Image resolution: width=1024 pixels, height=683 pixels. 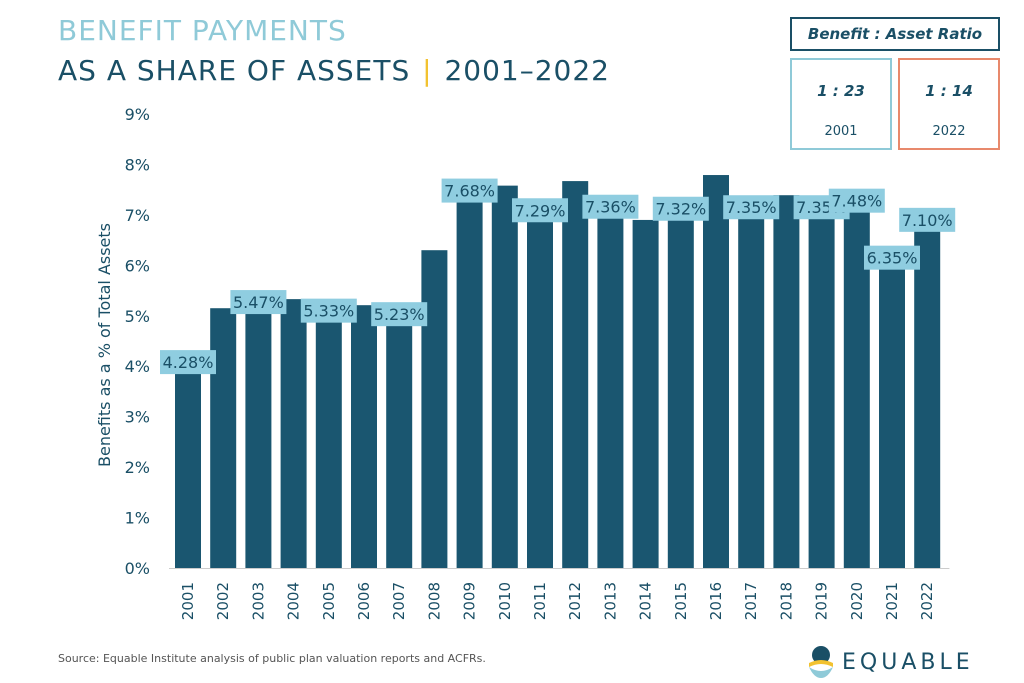 I want to click on bar-2014, so click(x=645, y=393).